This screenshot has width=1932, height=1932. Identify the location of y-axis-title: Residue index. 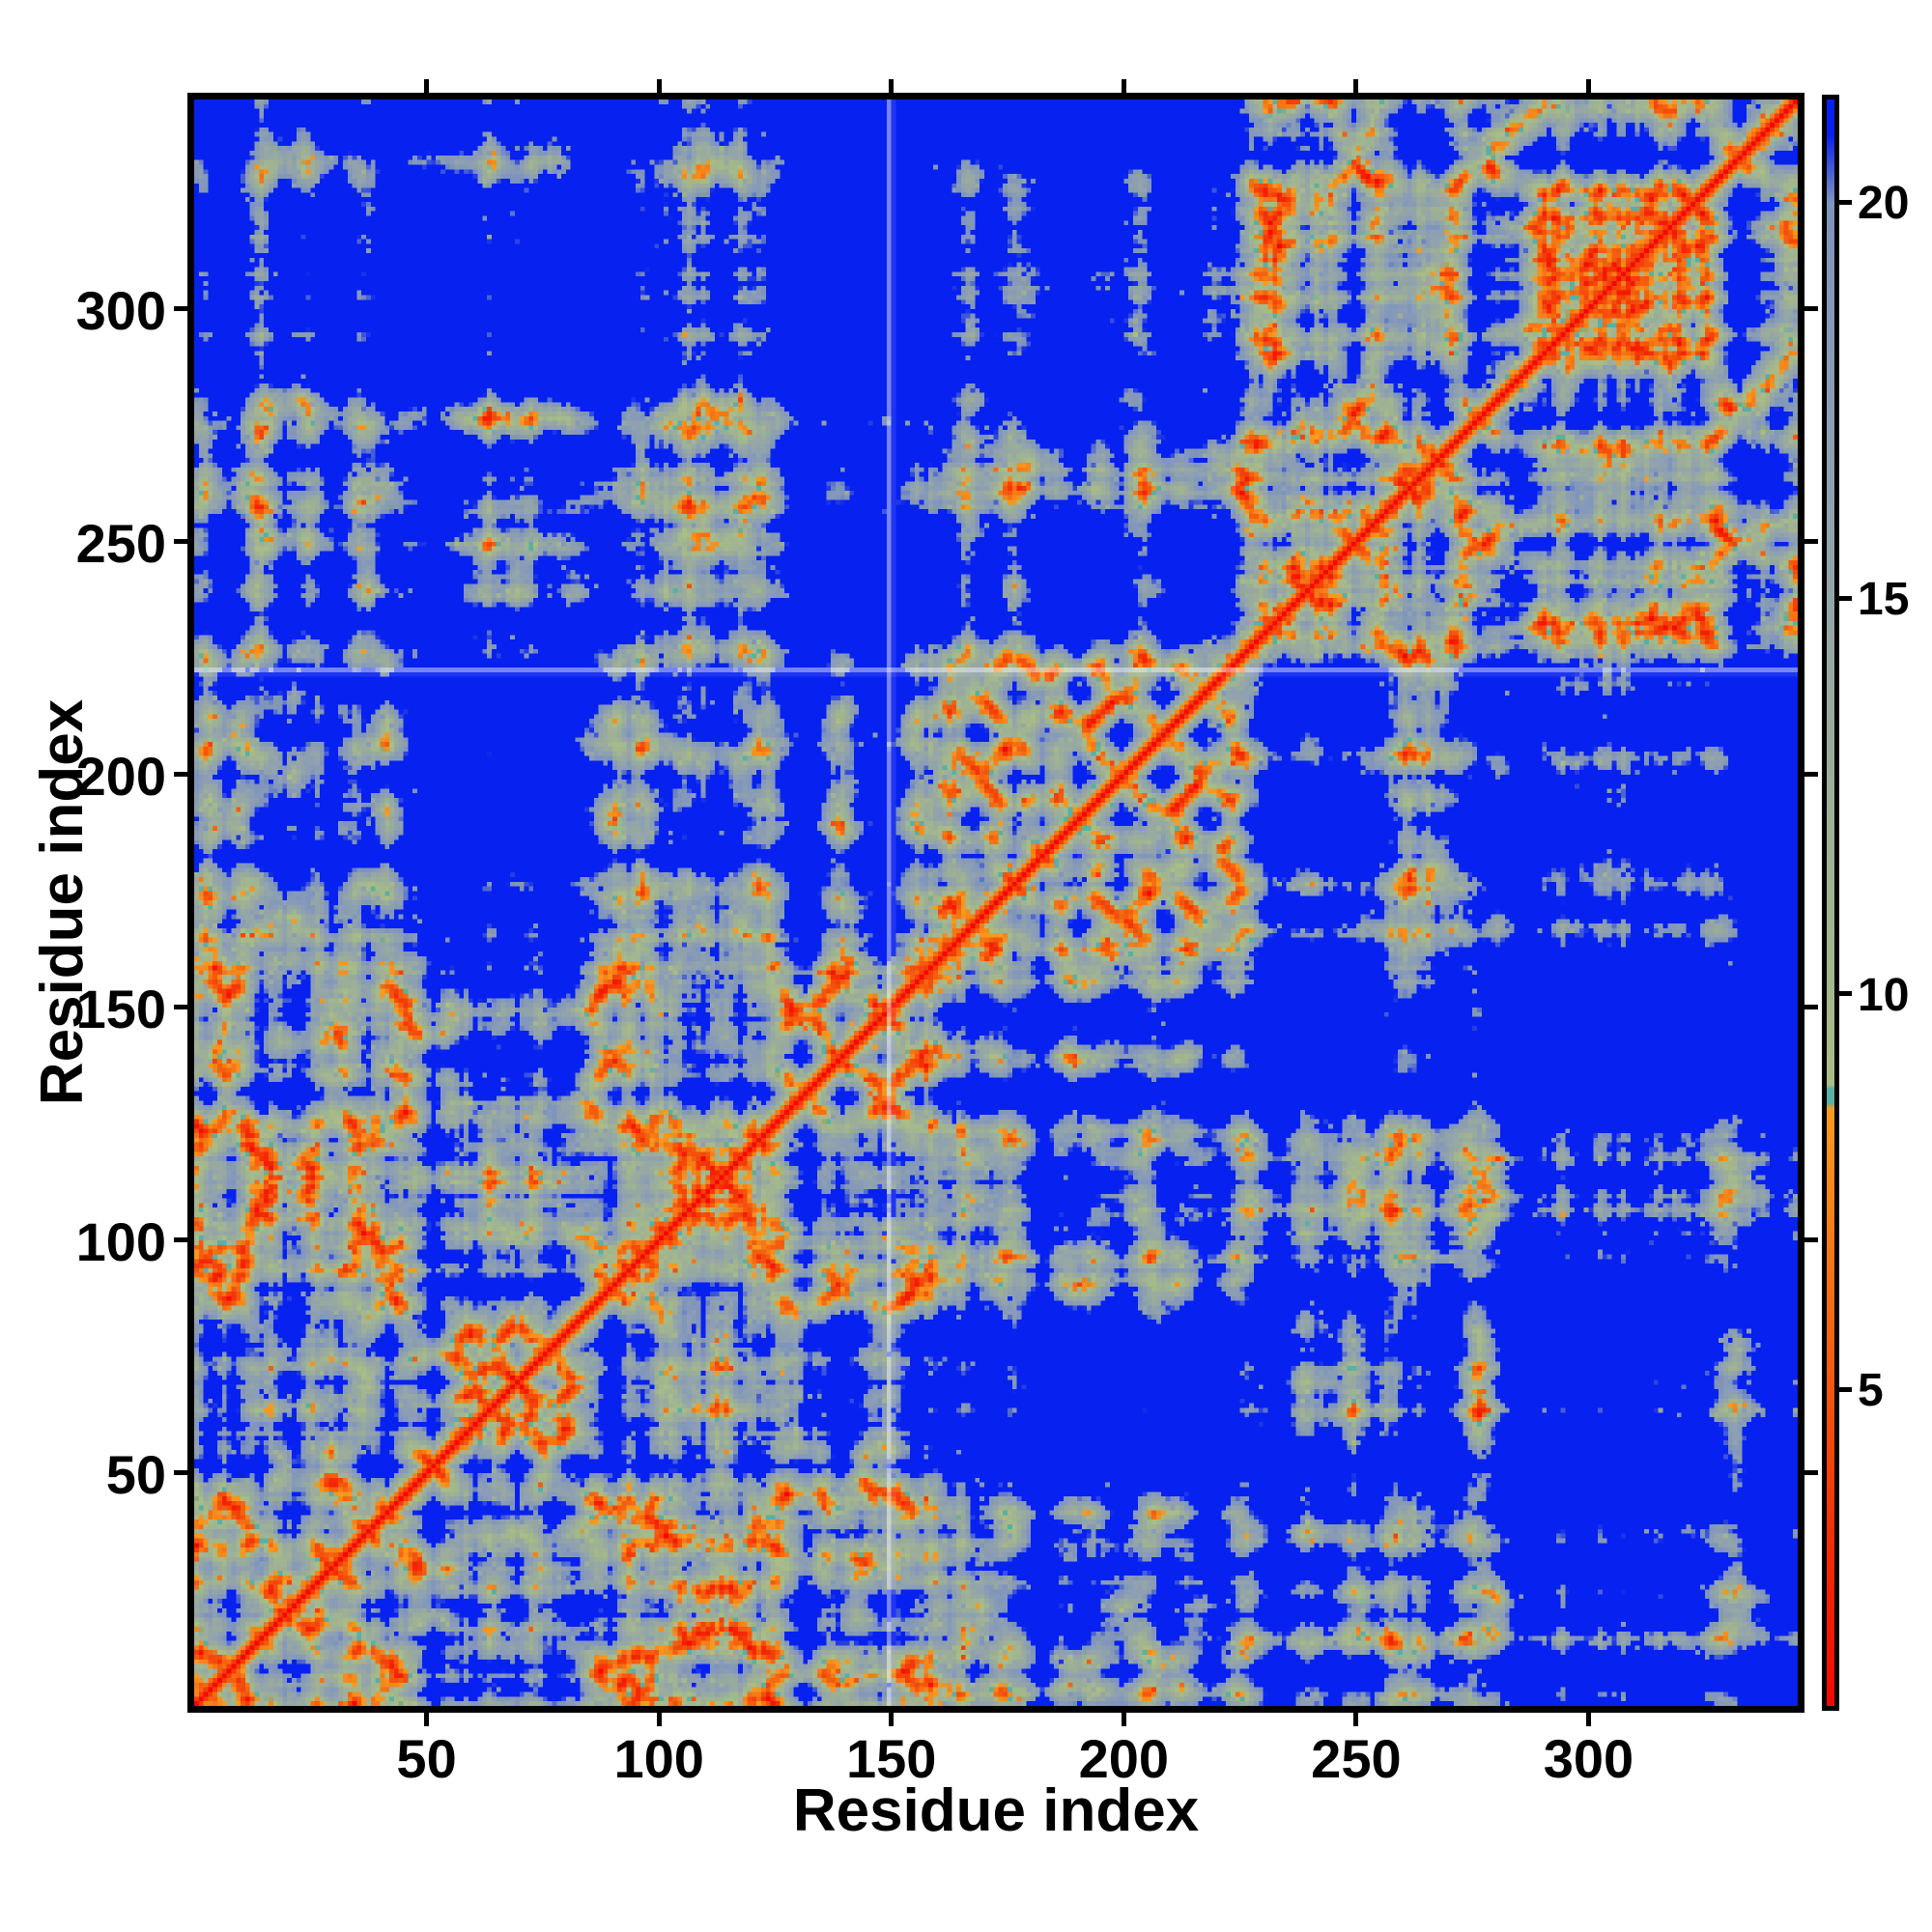
(63, 902).